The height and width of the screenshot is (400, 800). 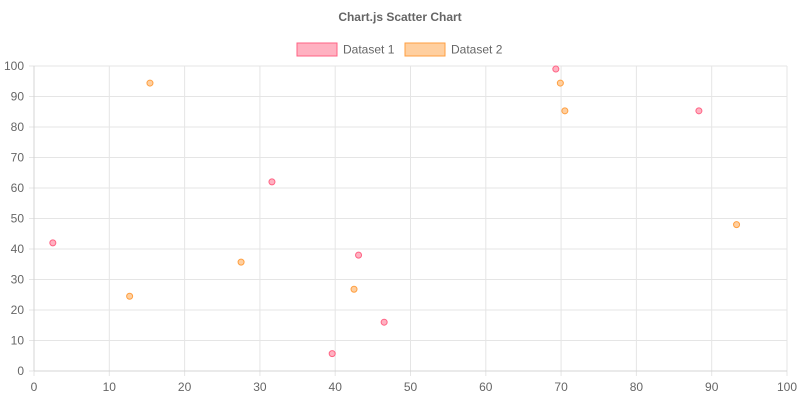 What do you see at coordinates (399, 17) in the screenshot?
I see `chart-title: Chart.js Scatter Chart` at bounding box center [399, 17].